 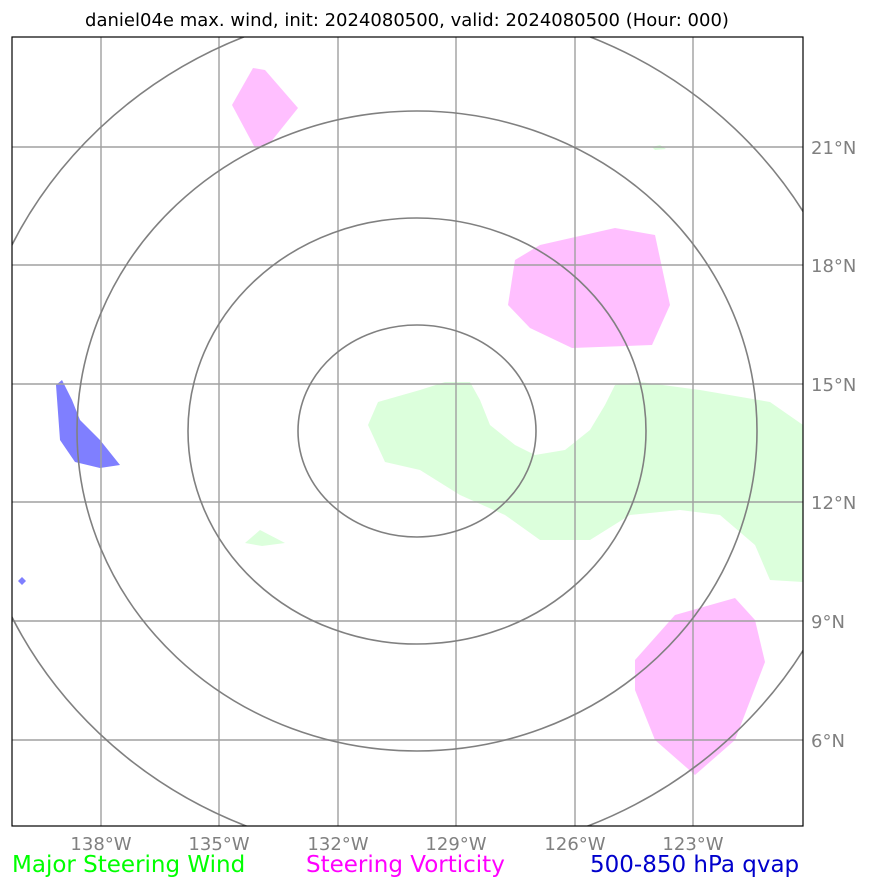 I want to click on steering-vorticity-region-south, so click(x=700, y=686).